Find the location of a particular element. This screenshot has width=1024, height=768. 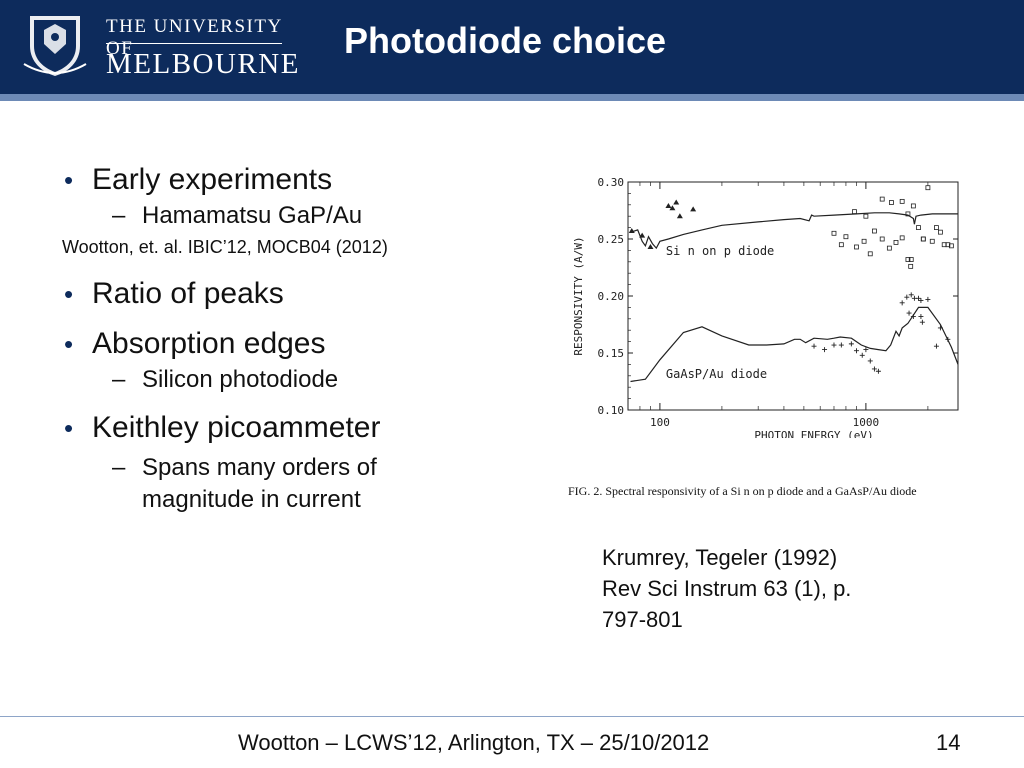

sub-bullet-text: Spans many orders of is located at coordinates (259, 467).